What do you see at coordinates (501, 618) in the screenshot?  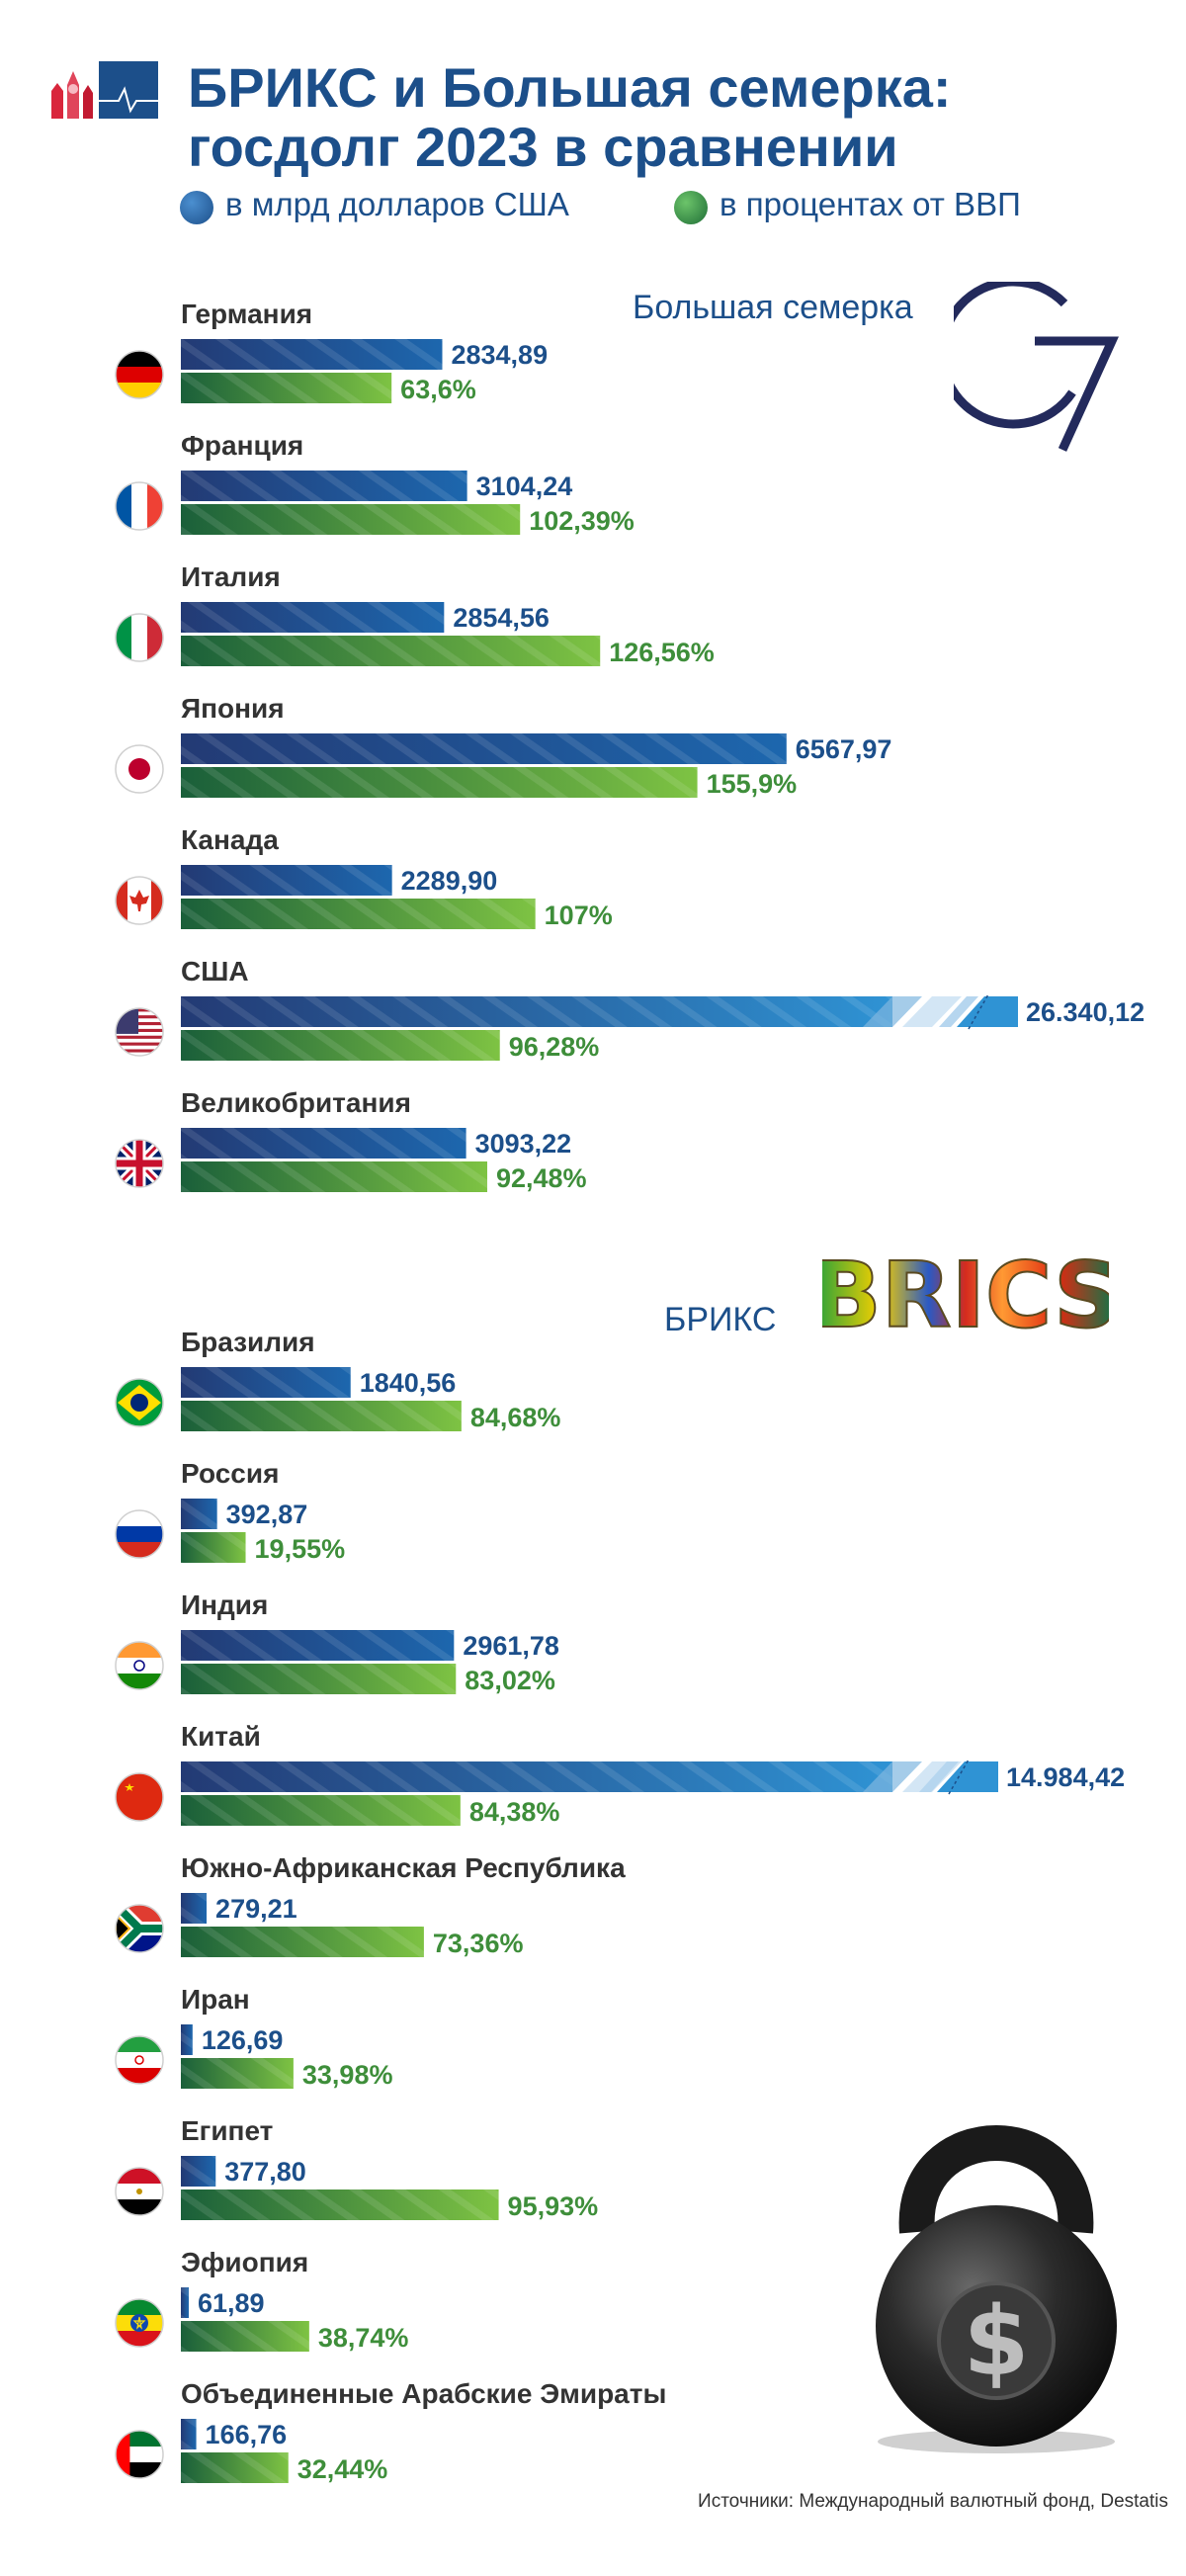 I see `usd-value-label: 2854,56` at bounding box center [501, 618].